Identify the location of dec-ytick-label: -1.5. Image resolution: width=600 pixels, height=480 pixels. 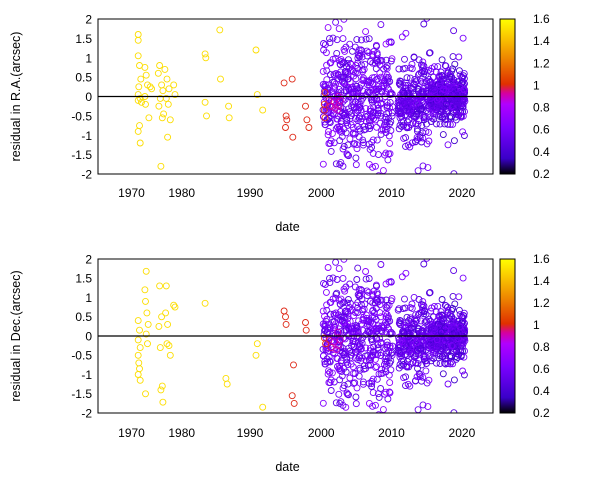
(81, 394).